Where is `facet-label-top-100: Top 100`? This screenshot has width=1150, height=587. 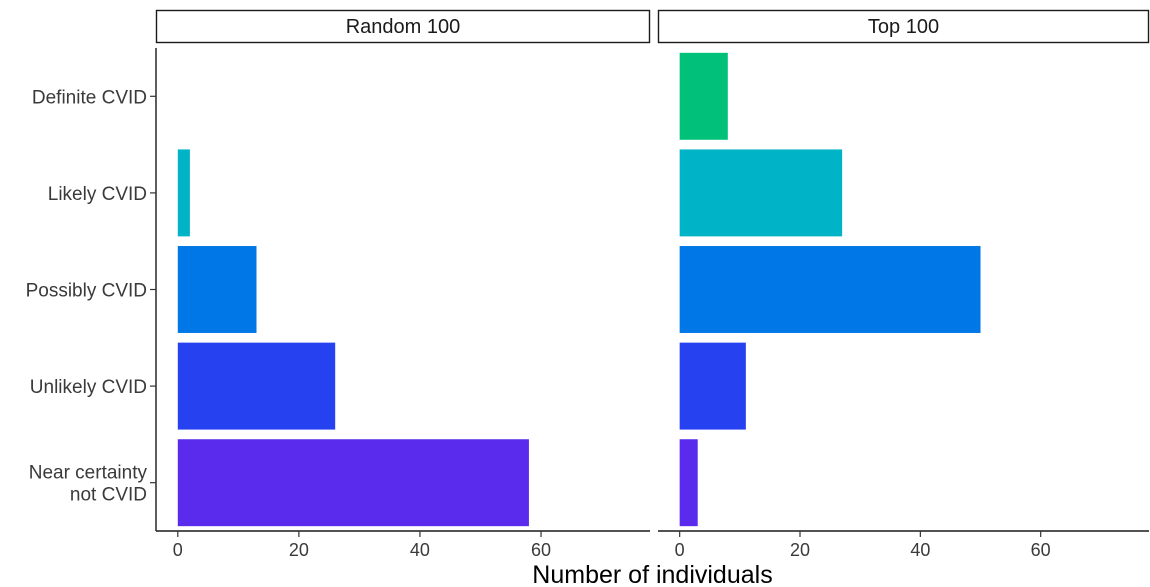 facet-label-top-100: Top 100 is located at coordinates (903, 27).